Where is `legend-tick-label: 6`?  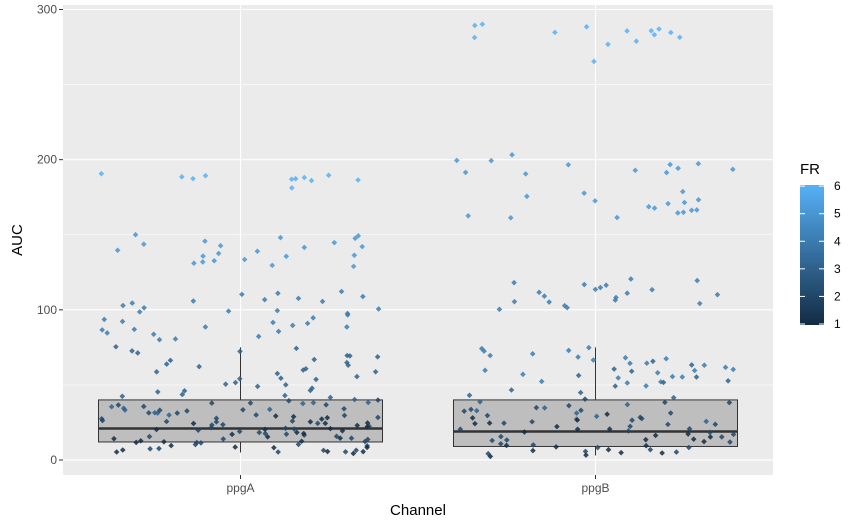 legend-tick-label: 6 is located at coordinates (837, 186).